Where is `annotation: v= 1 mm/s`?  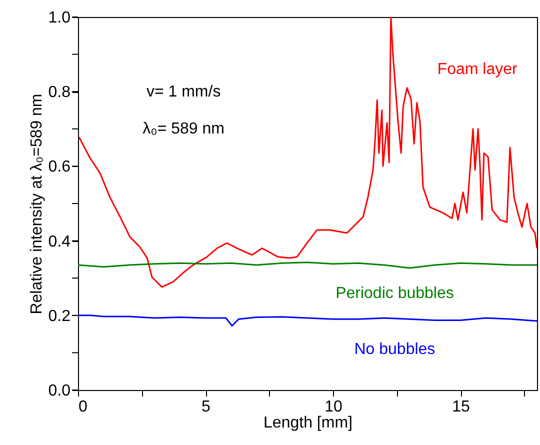 annotation: v= 1 mm/s is located at coordinates (183, 92).